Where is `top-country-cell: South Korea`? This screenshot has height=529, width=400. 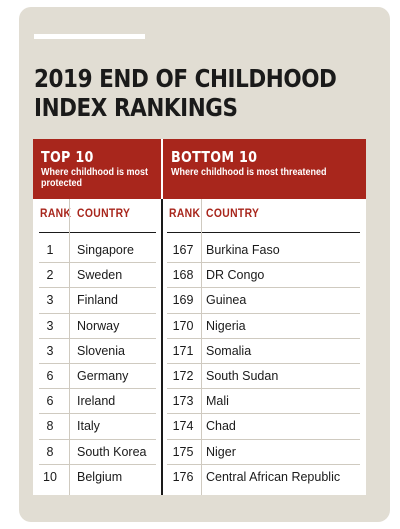
top-country-cell: South Korea is located at coordinates (112, 451).